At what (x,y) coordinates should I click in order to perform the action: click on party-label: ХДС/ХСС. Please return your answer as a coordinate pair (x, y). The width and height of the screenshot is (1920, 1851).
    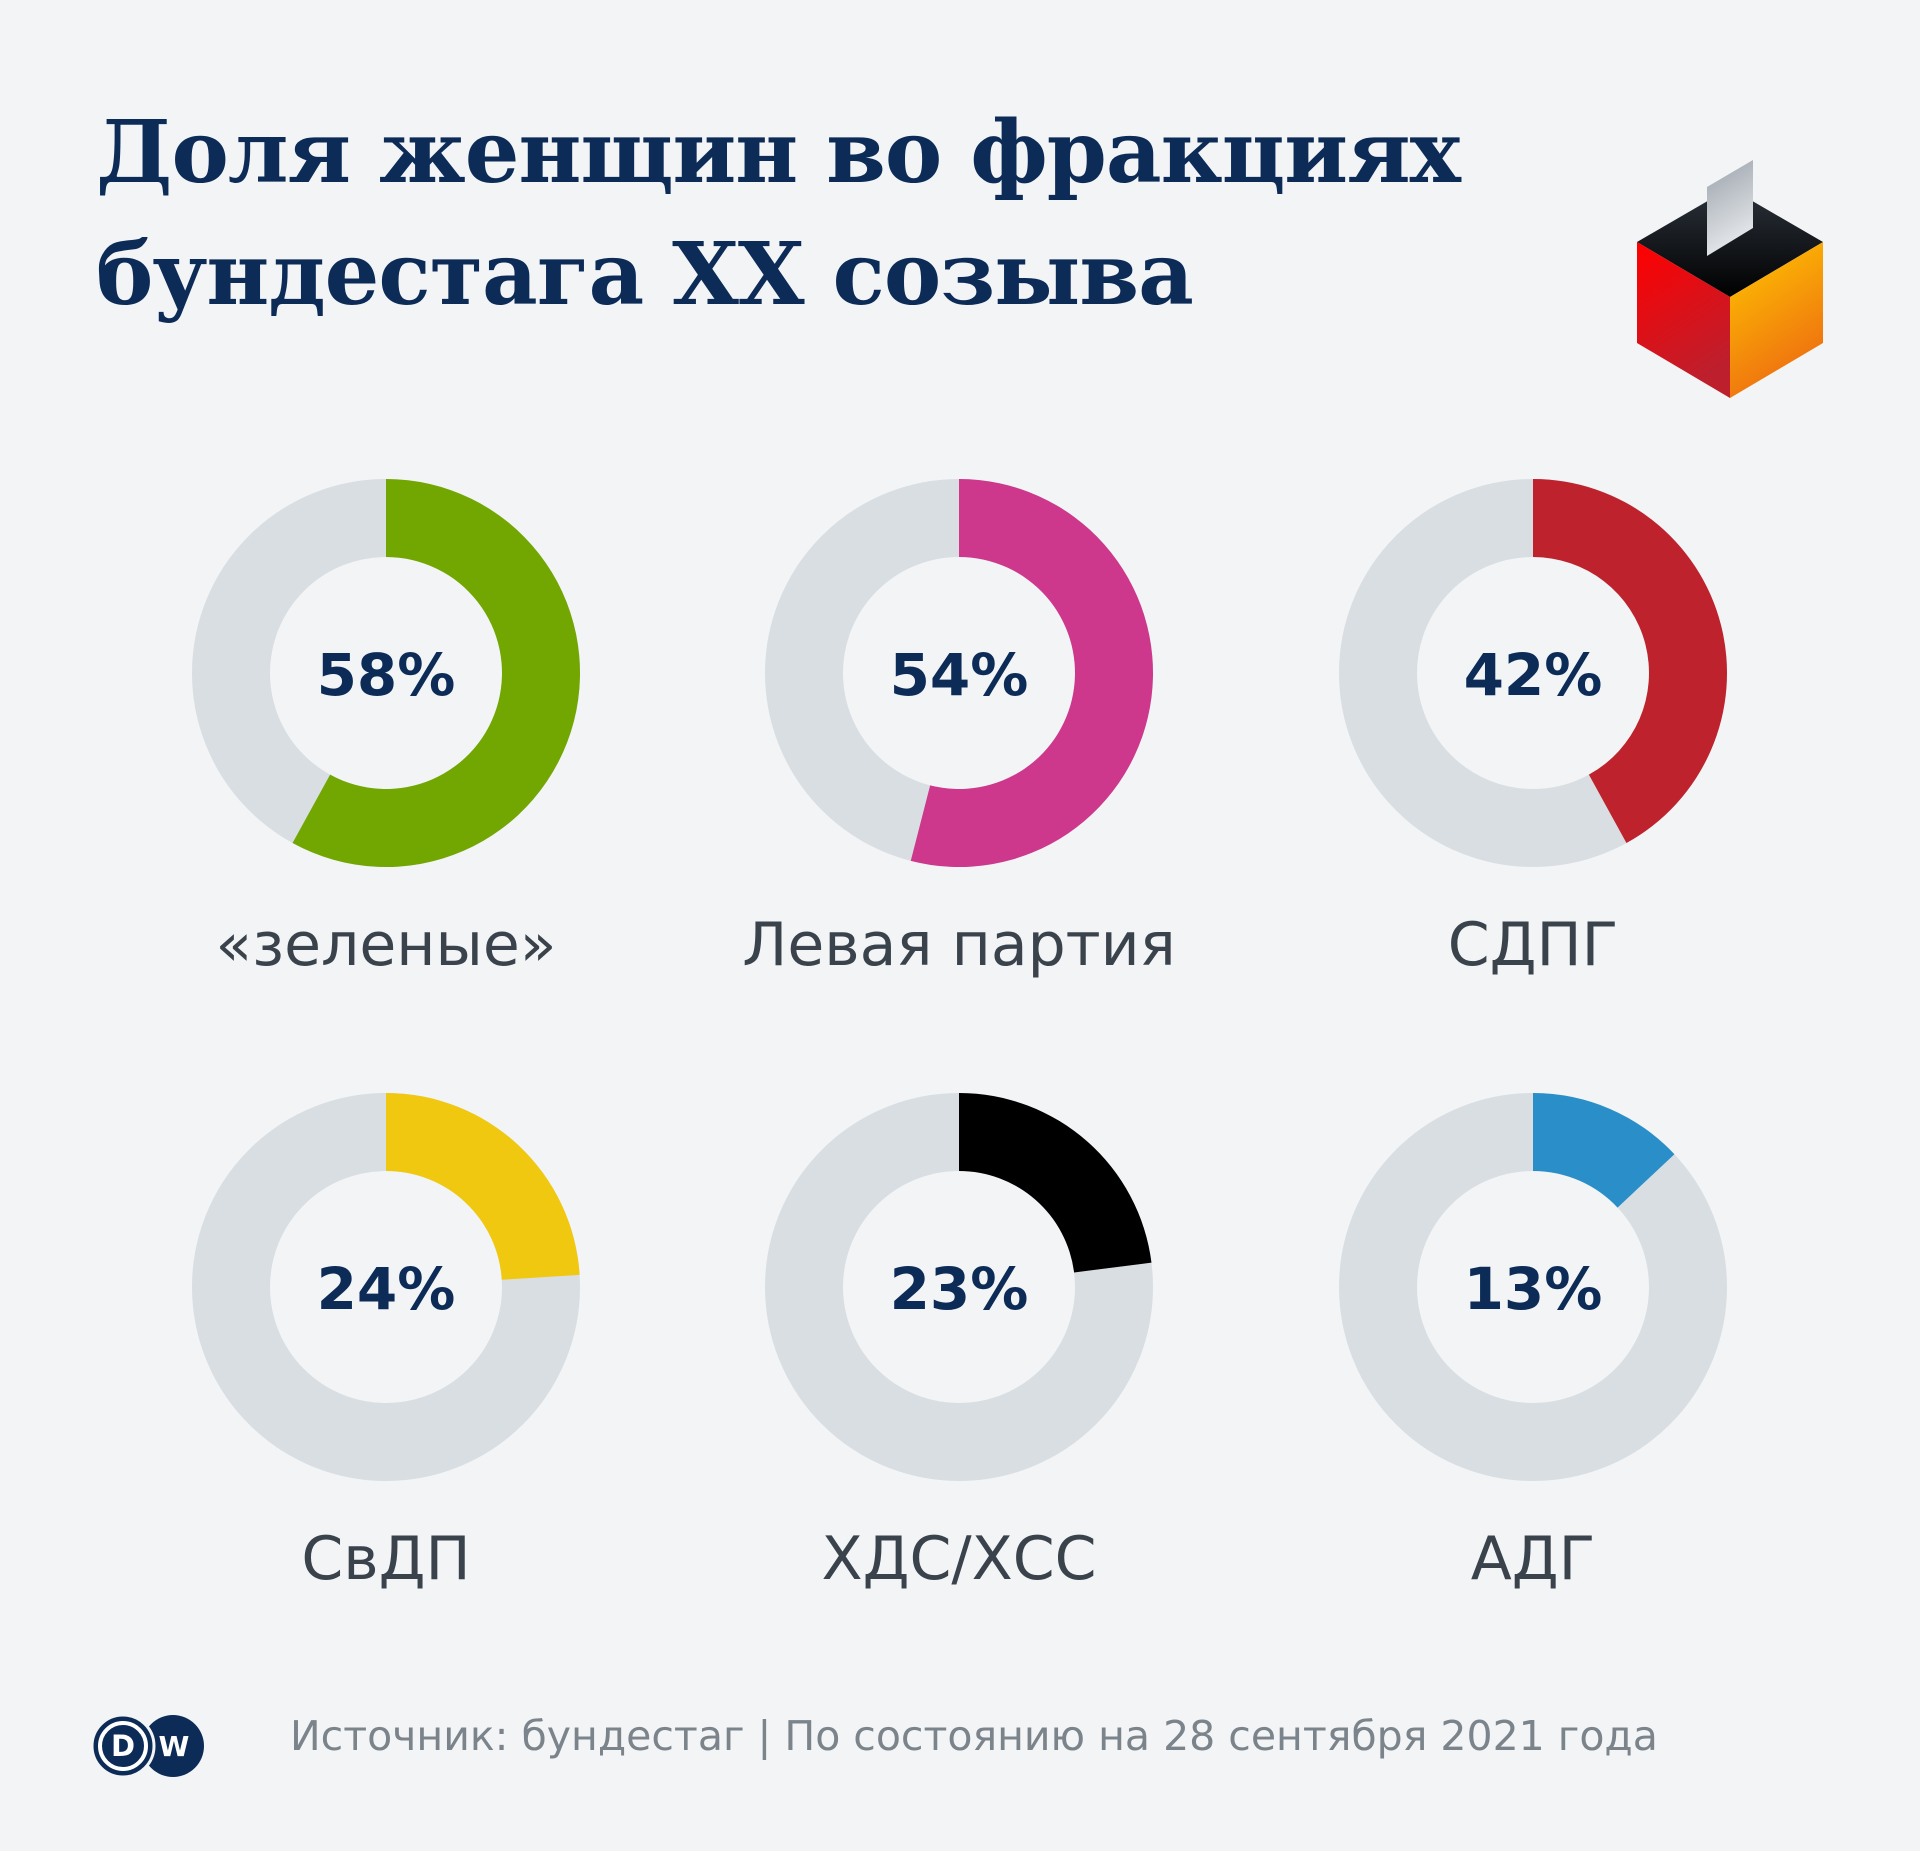
    Looking at the image, I should click on (959, 1559).